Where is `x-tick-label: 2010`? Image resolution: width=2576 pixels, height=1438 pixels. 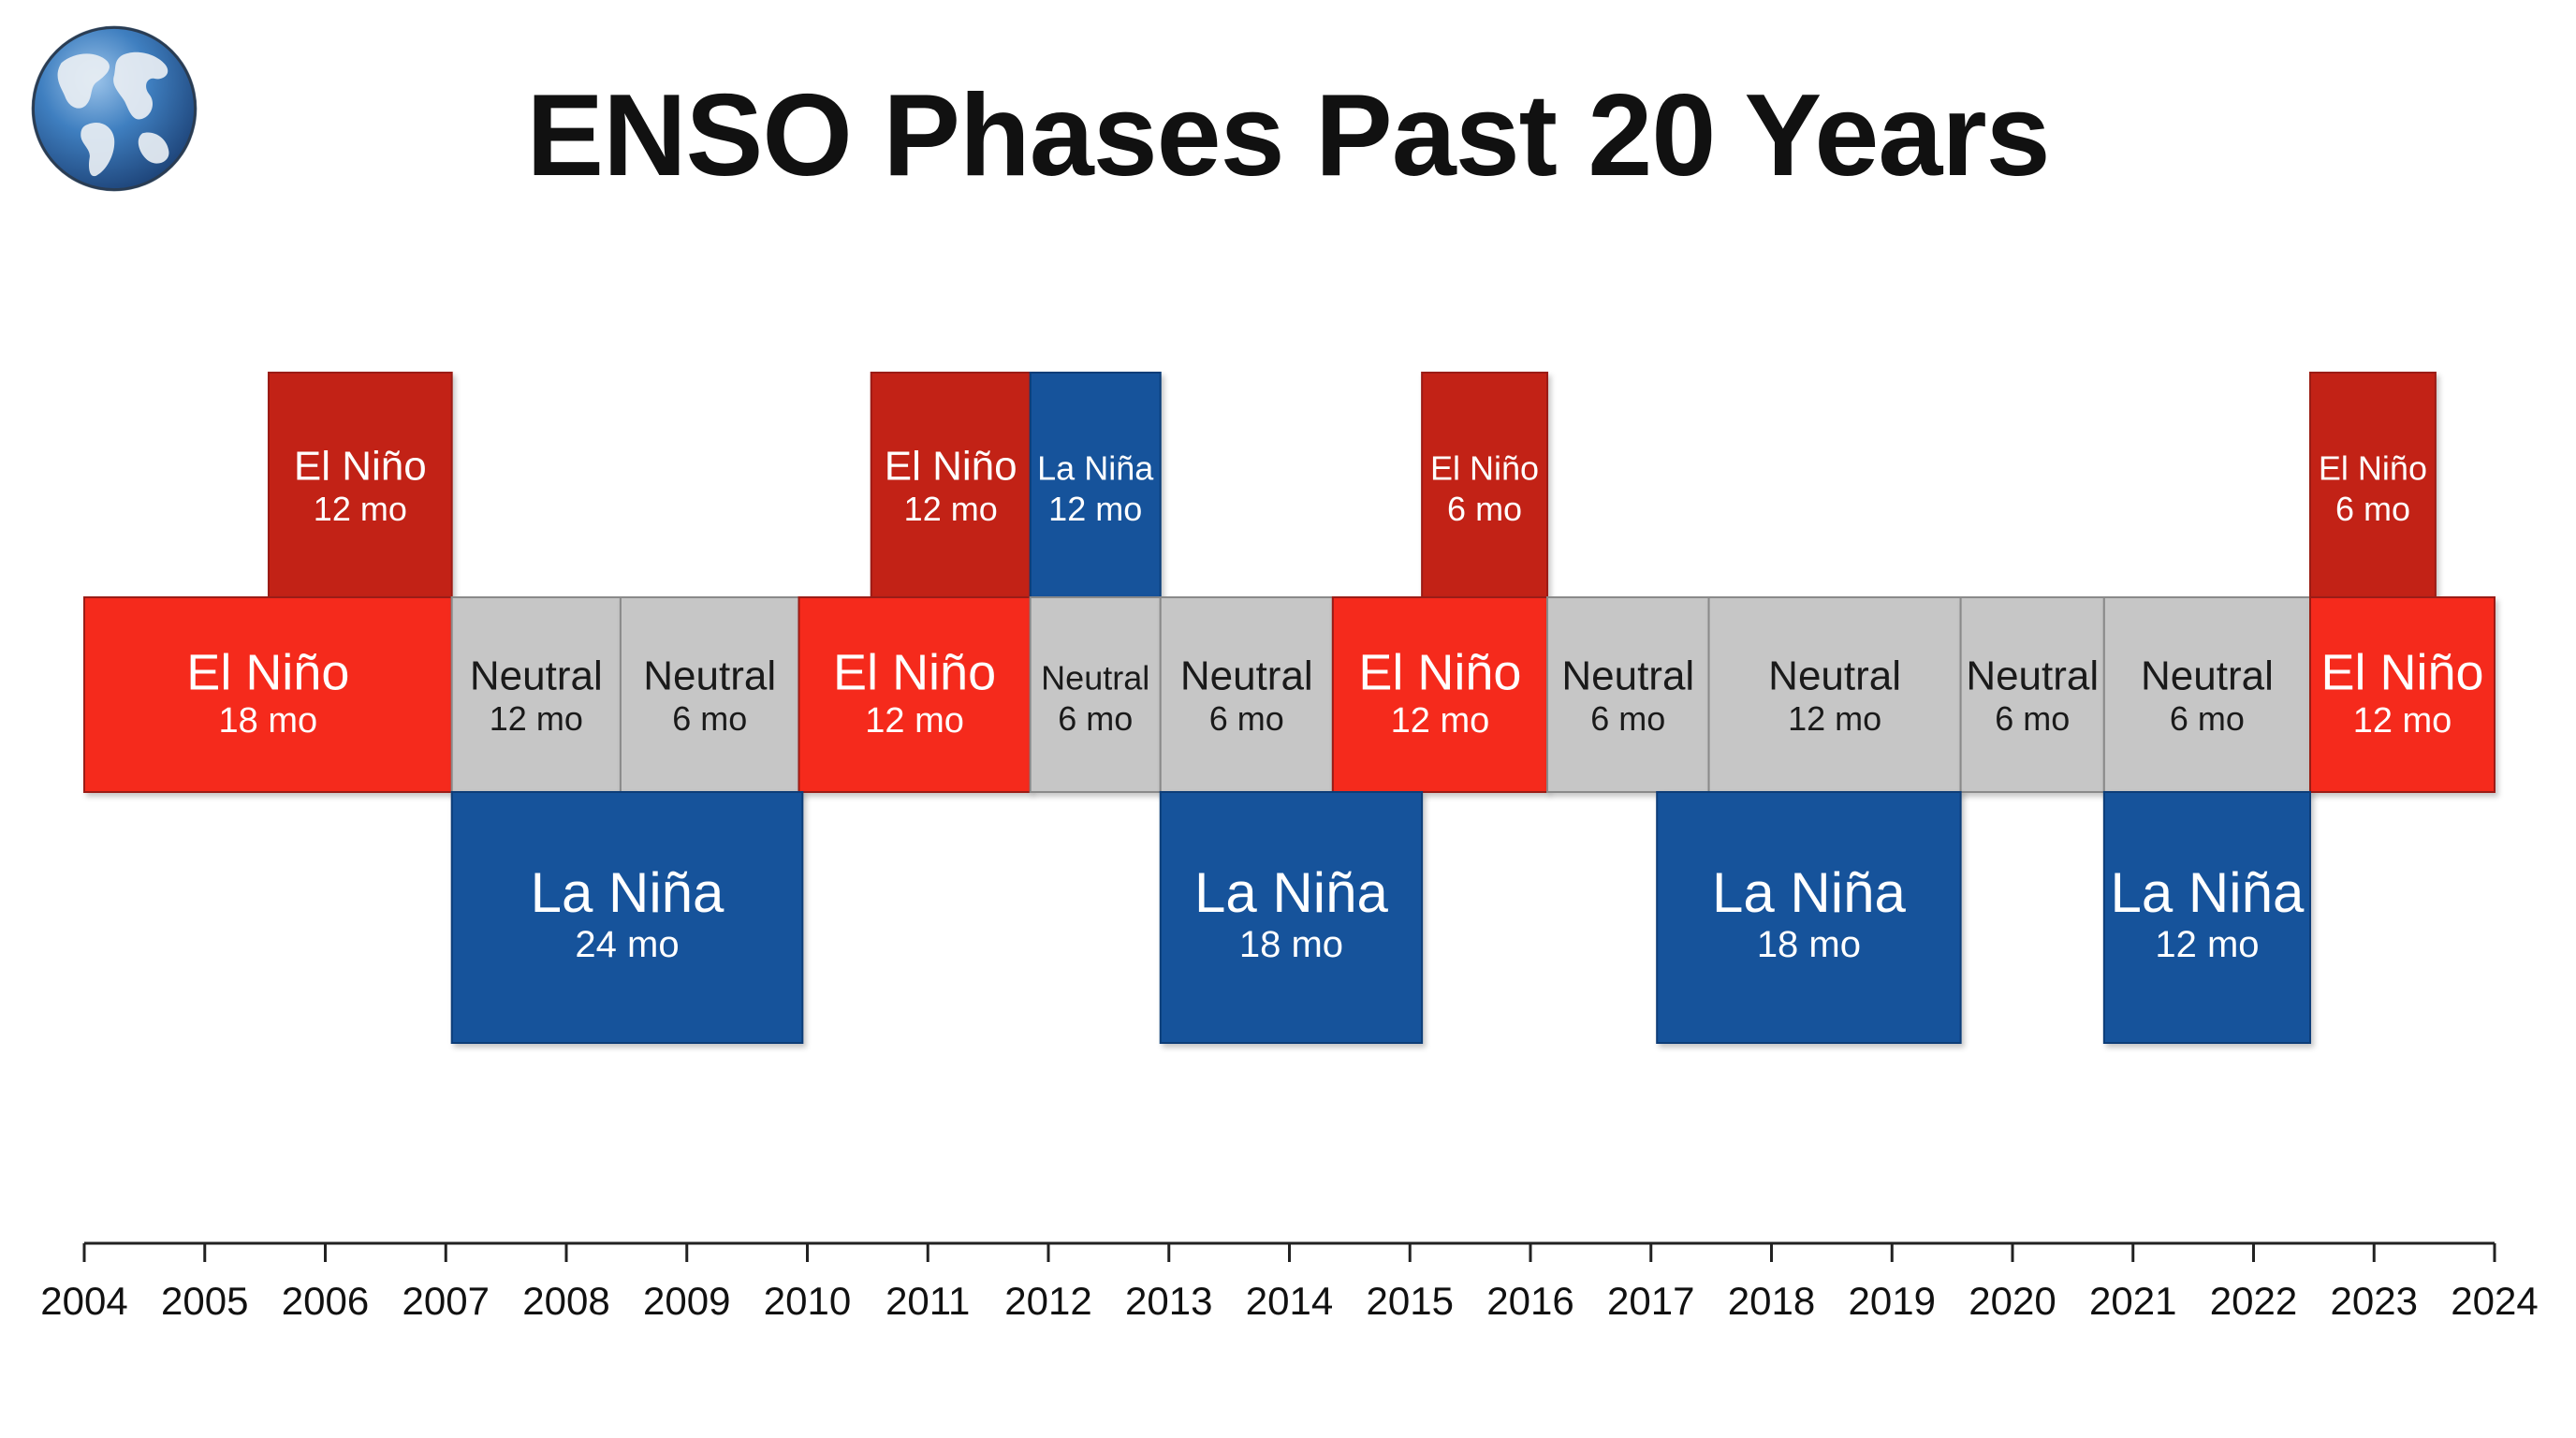
x-tick-label: 2010 is located at coordinates (807, 1301).